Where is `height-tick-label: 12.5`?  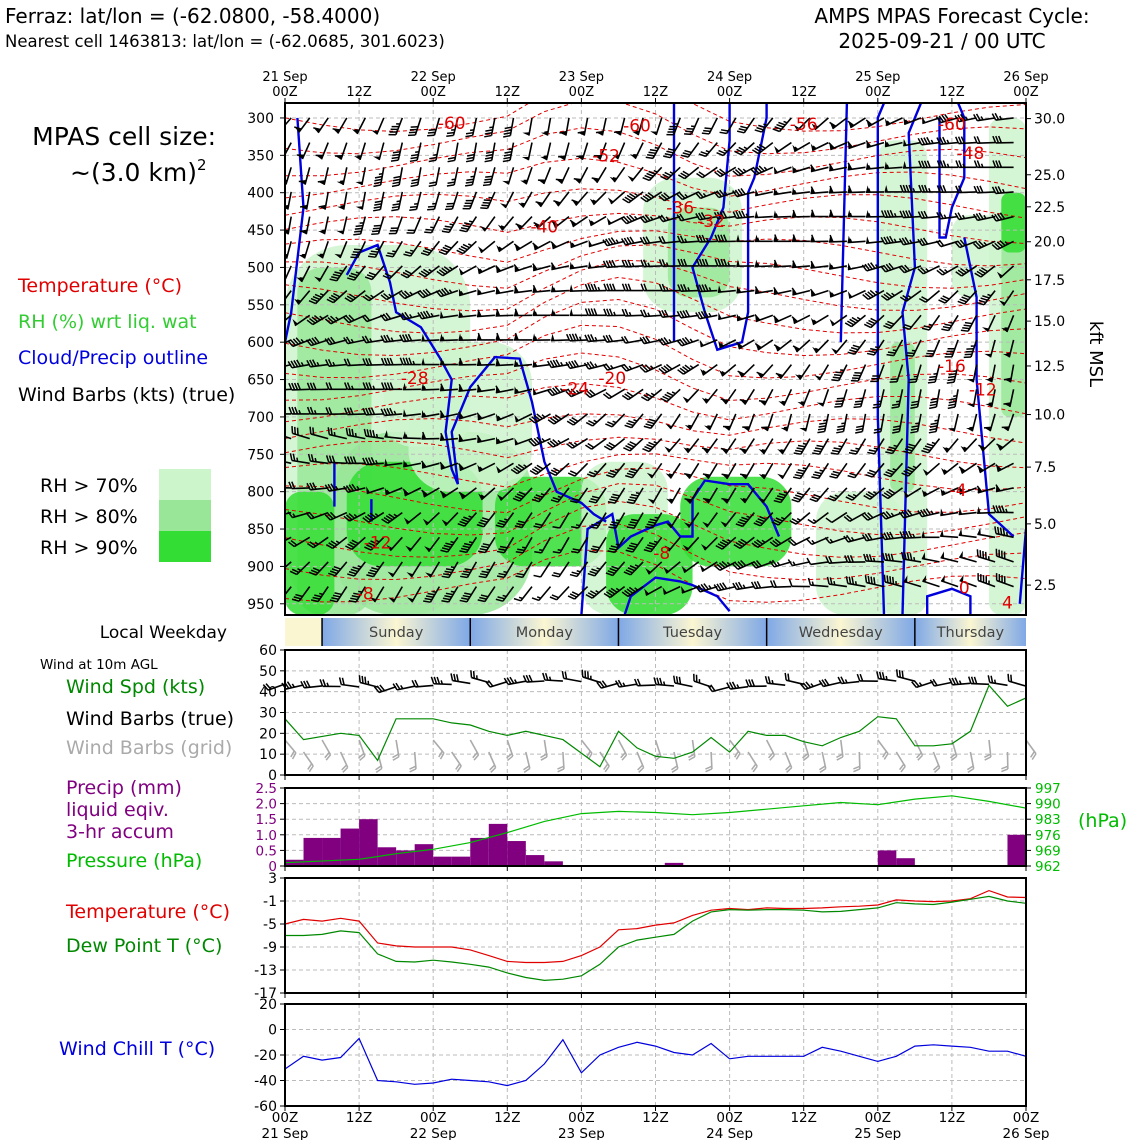
height-tick-label: 12.5 is located at coordinates (1049, 367).